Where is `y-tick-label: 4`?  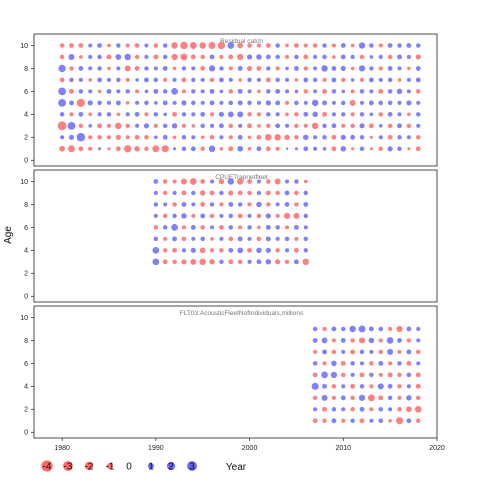
y-tick-label: 4 is located at coordinates (26, 115).